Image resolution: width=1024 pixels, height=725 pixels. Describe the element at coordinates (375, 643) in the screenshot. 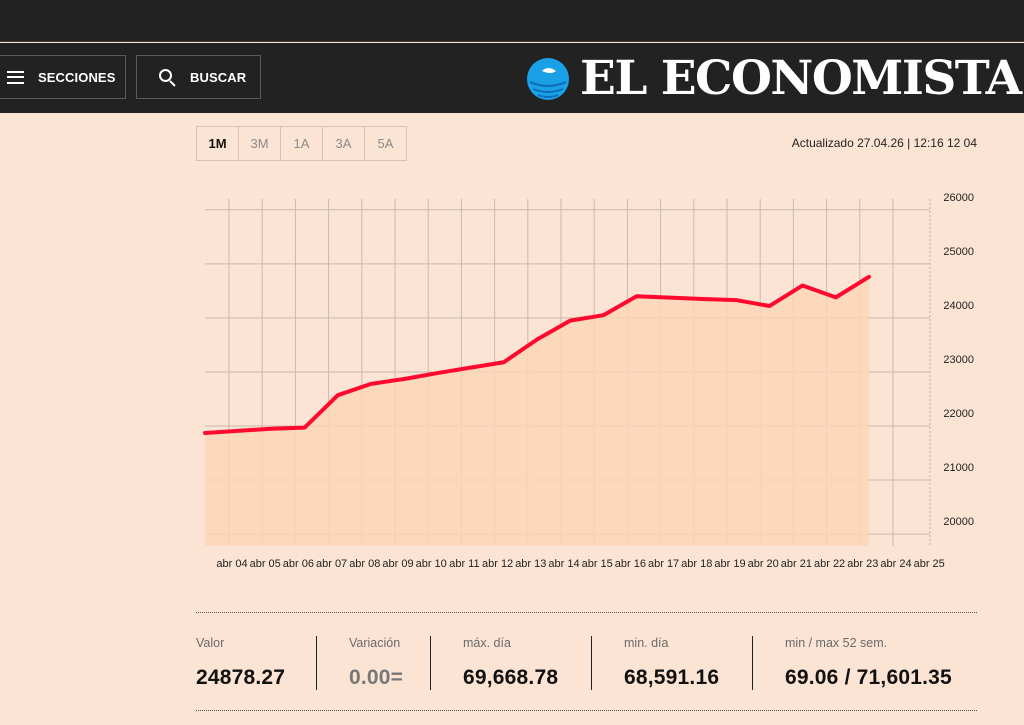

I see `stat-label: Variación` at that location.